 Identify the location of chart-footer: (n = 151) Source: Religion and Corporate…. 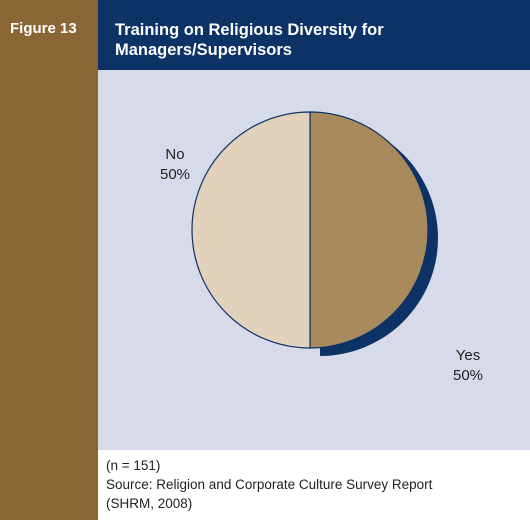
(314, 485).